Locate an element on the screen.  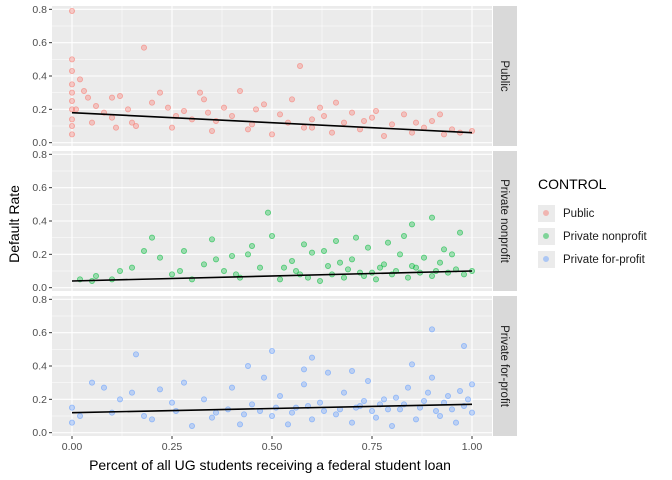
y-tick-label: 0.2 is located at coordinates (39, 255).